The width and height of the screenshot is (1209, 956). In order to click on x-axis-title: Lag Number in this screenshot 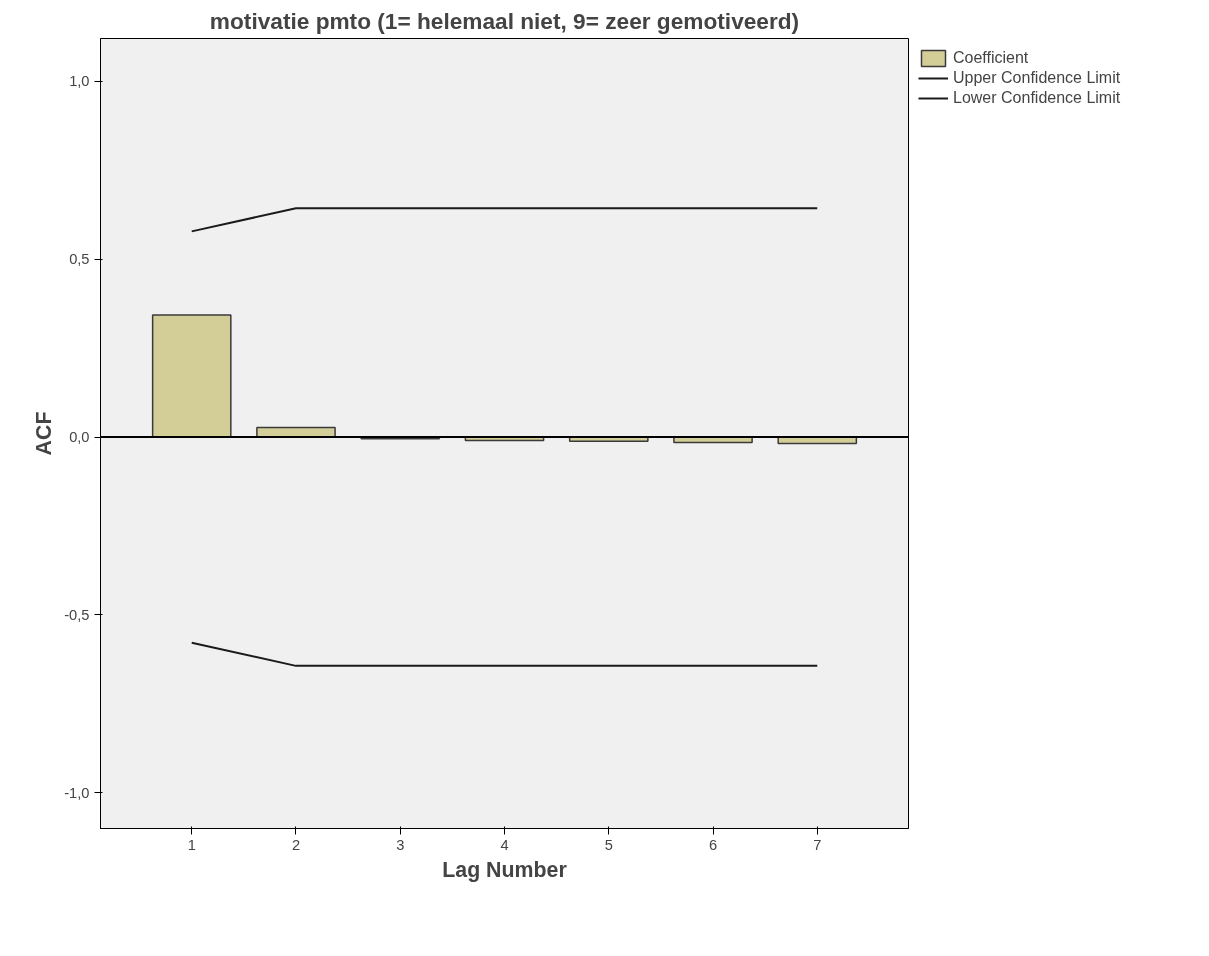, I will do `click(504, 869)`.